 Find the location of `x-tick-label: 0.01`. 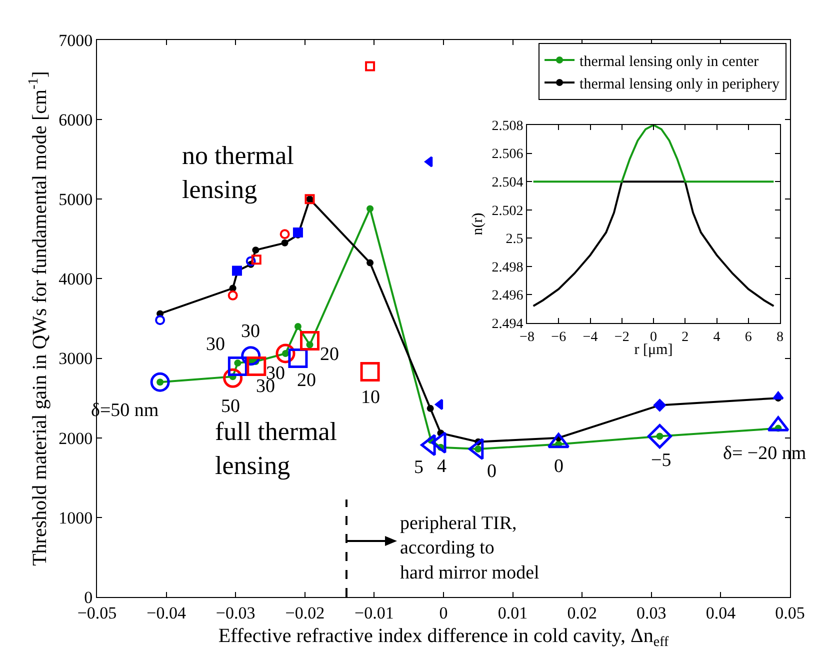

x-tick-label: 0.01 is located at coordinates (513, 612).